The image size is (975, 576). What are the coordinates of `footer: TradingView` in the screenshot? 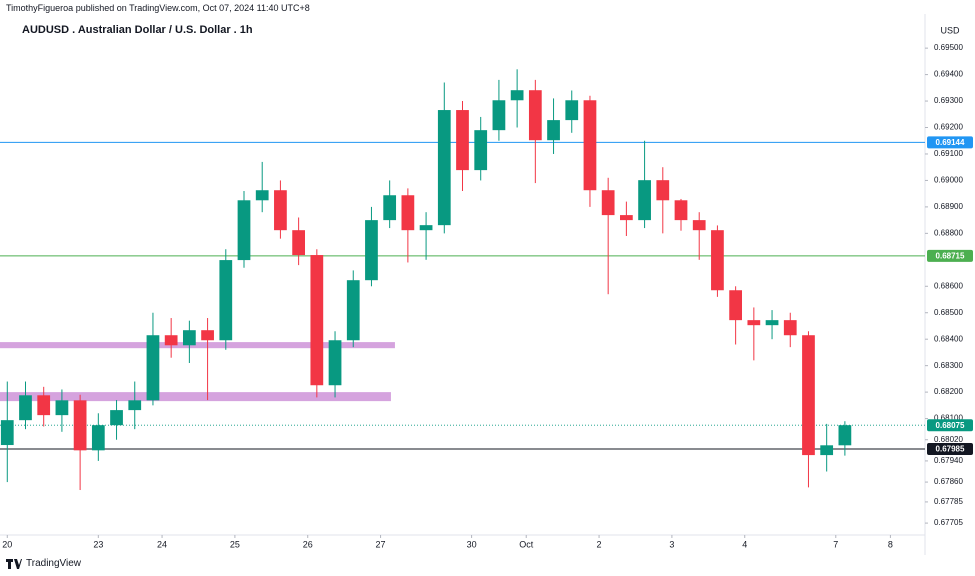 It's located at (43, 563).